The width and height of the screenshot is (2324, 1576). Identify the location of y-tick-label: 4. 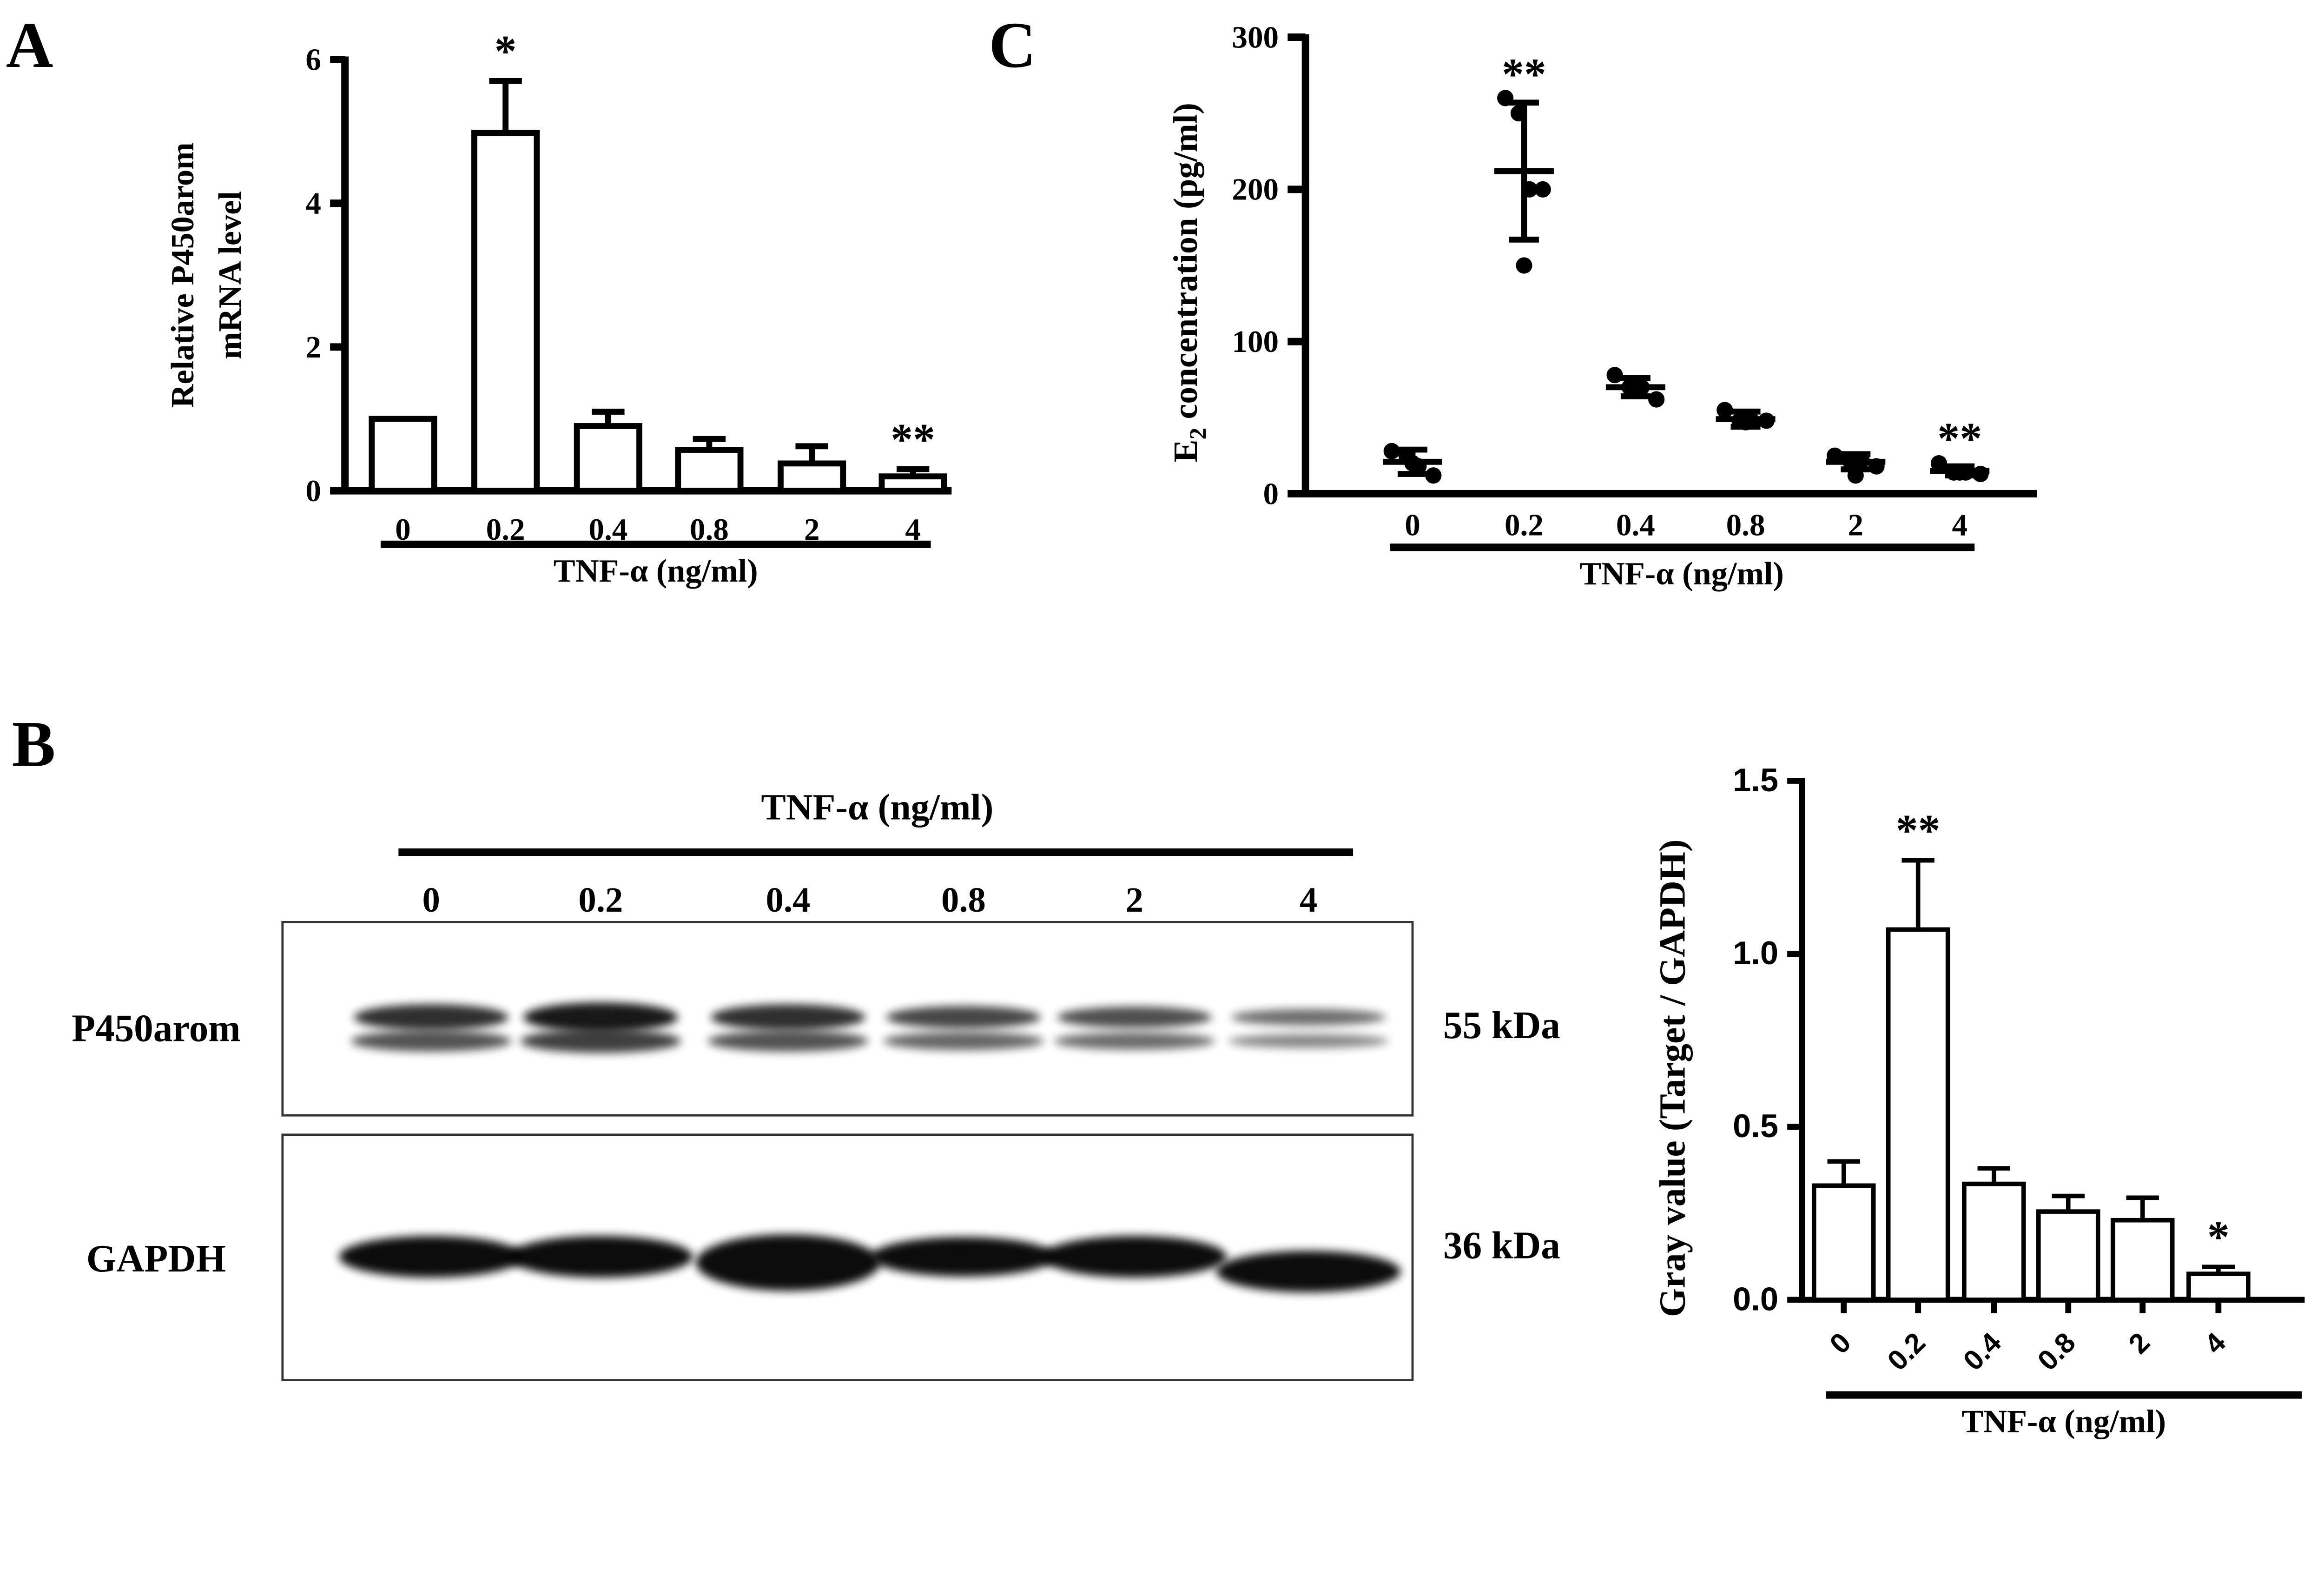
(313, 203).